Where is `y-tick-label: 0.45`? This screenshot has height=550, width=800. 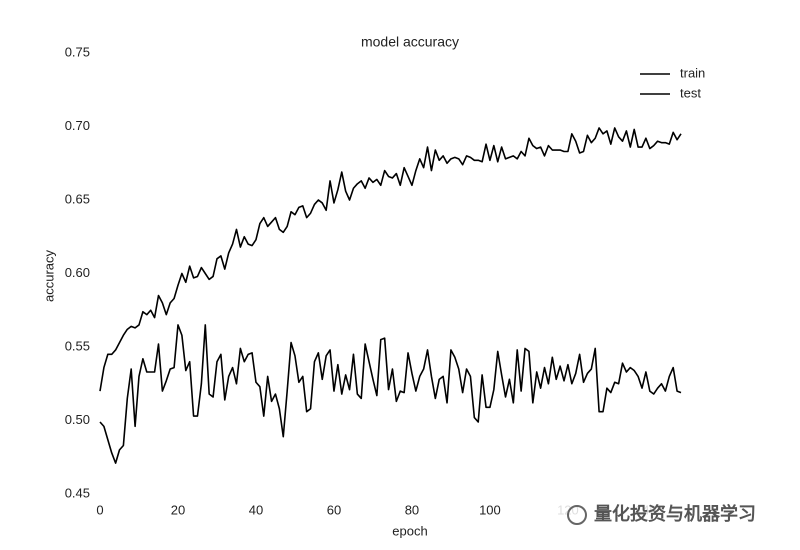
y-tick-label: 0.45 is located at coordinates (77, 492).